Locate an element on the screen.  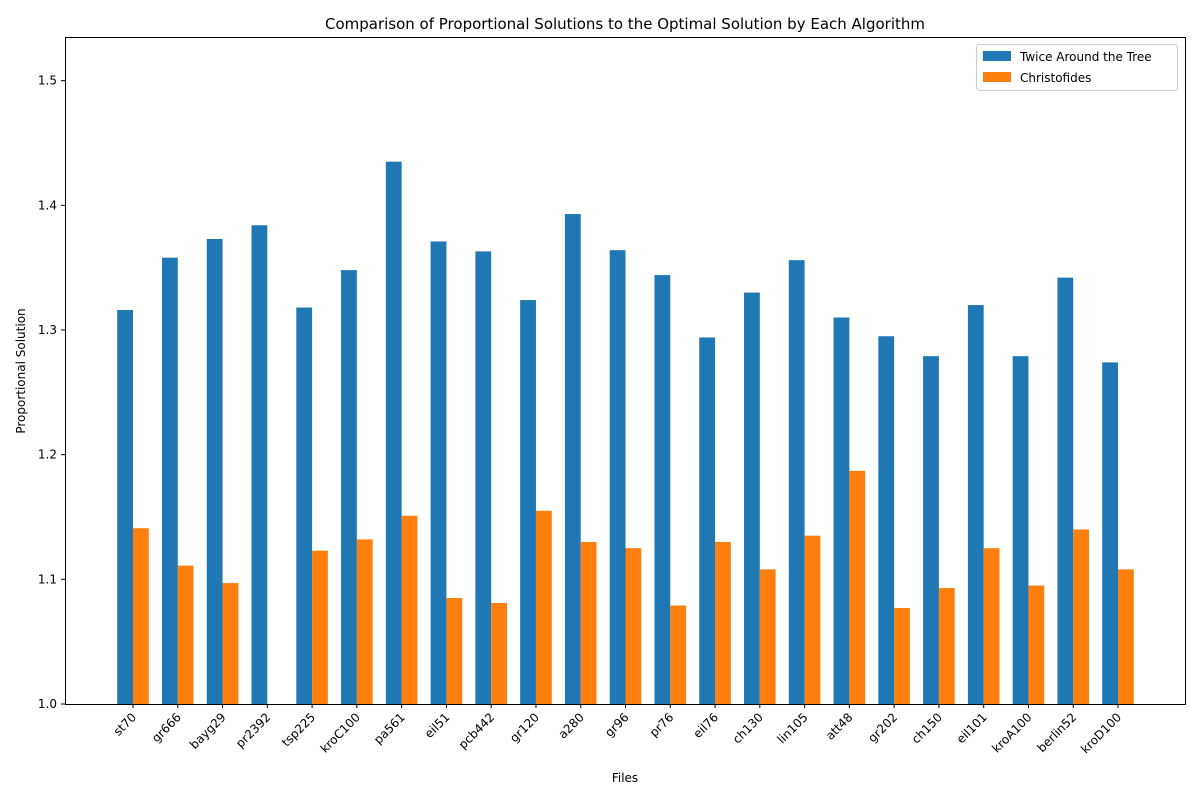
bar-christofides-pa561 is located at coordinates (409, 609).